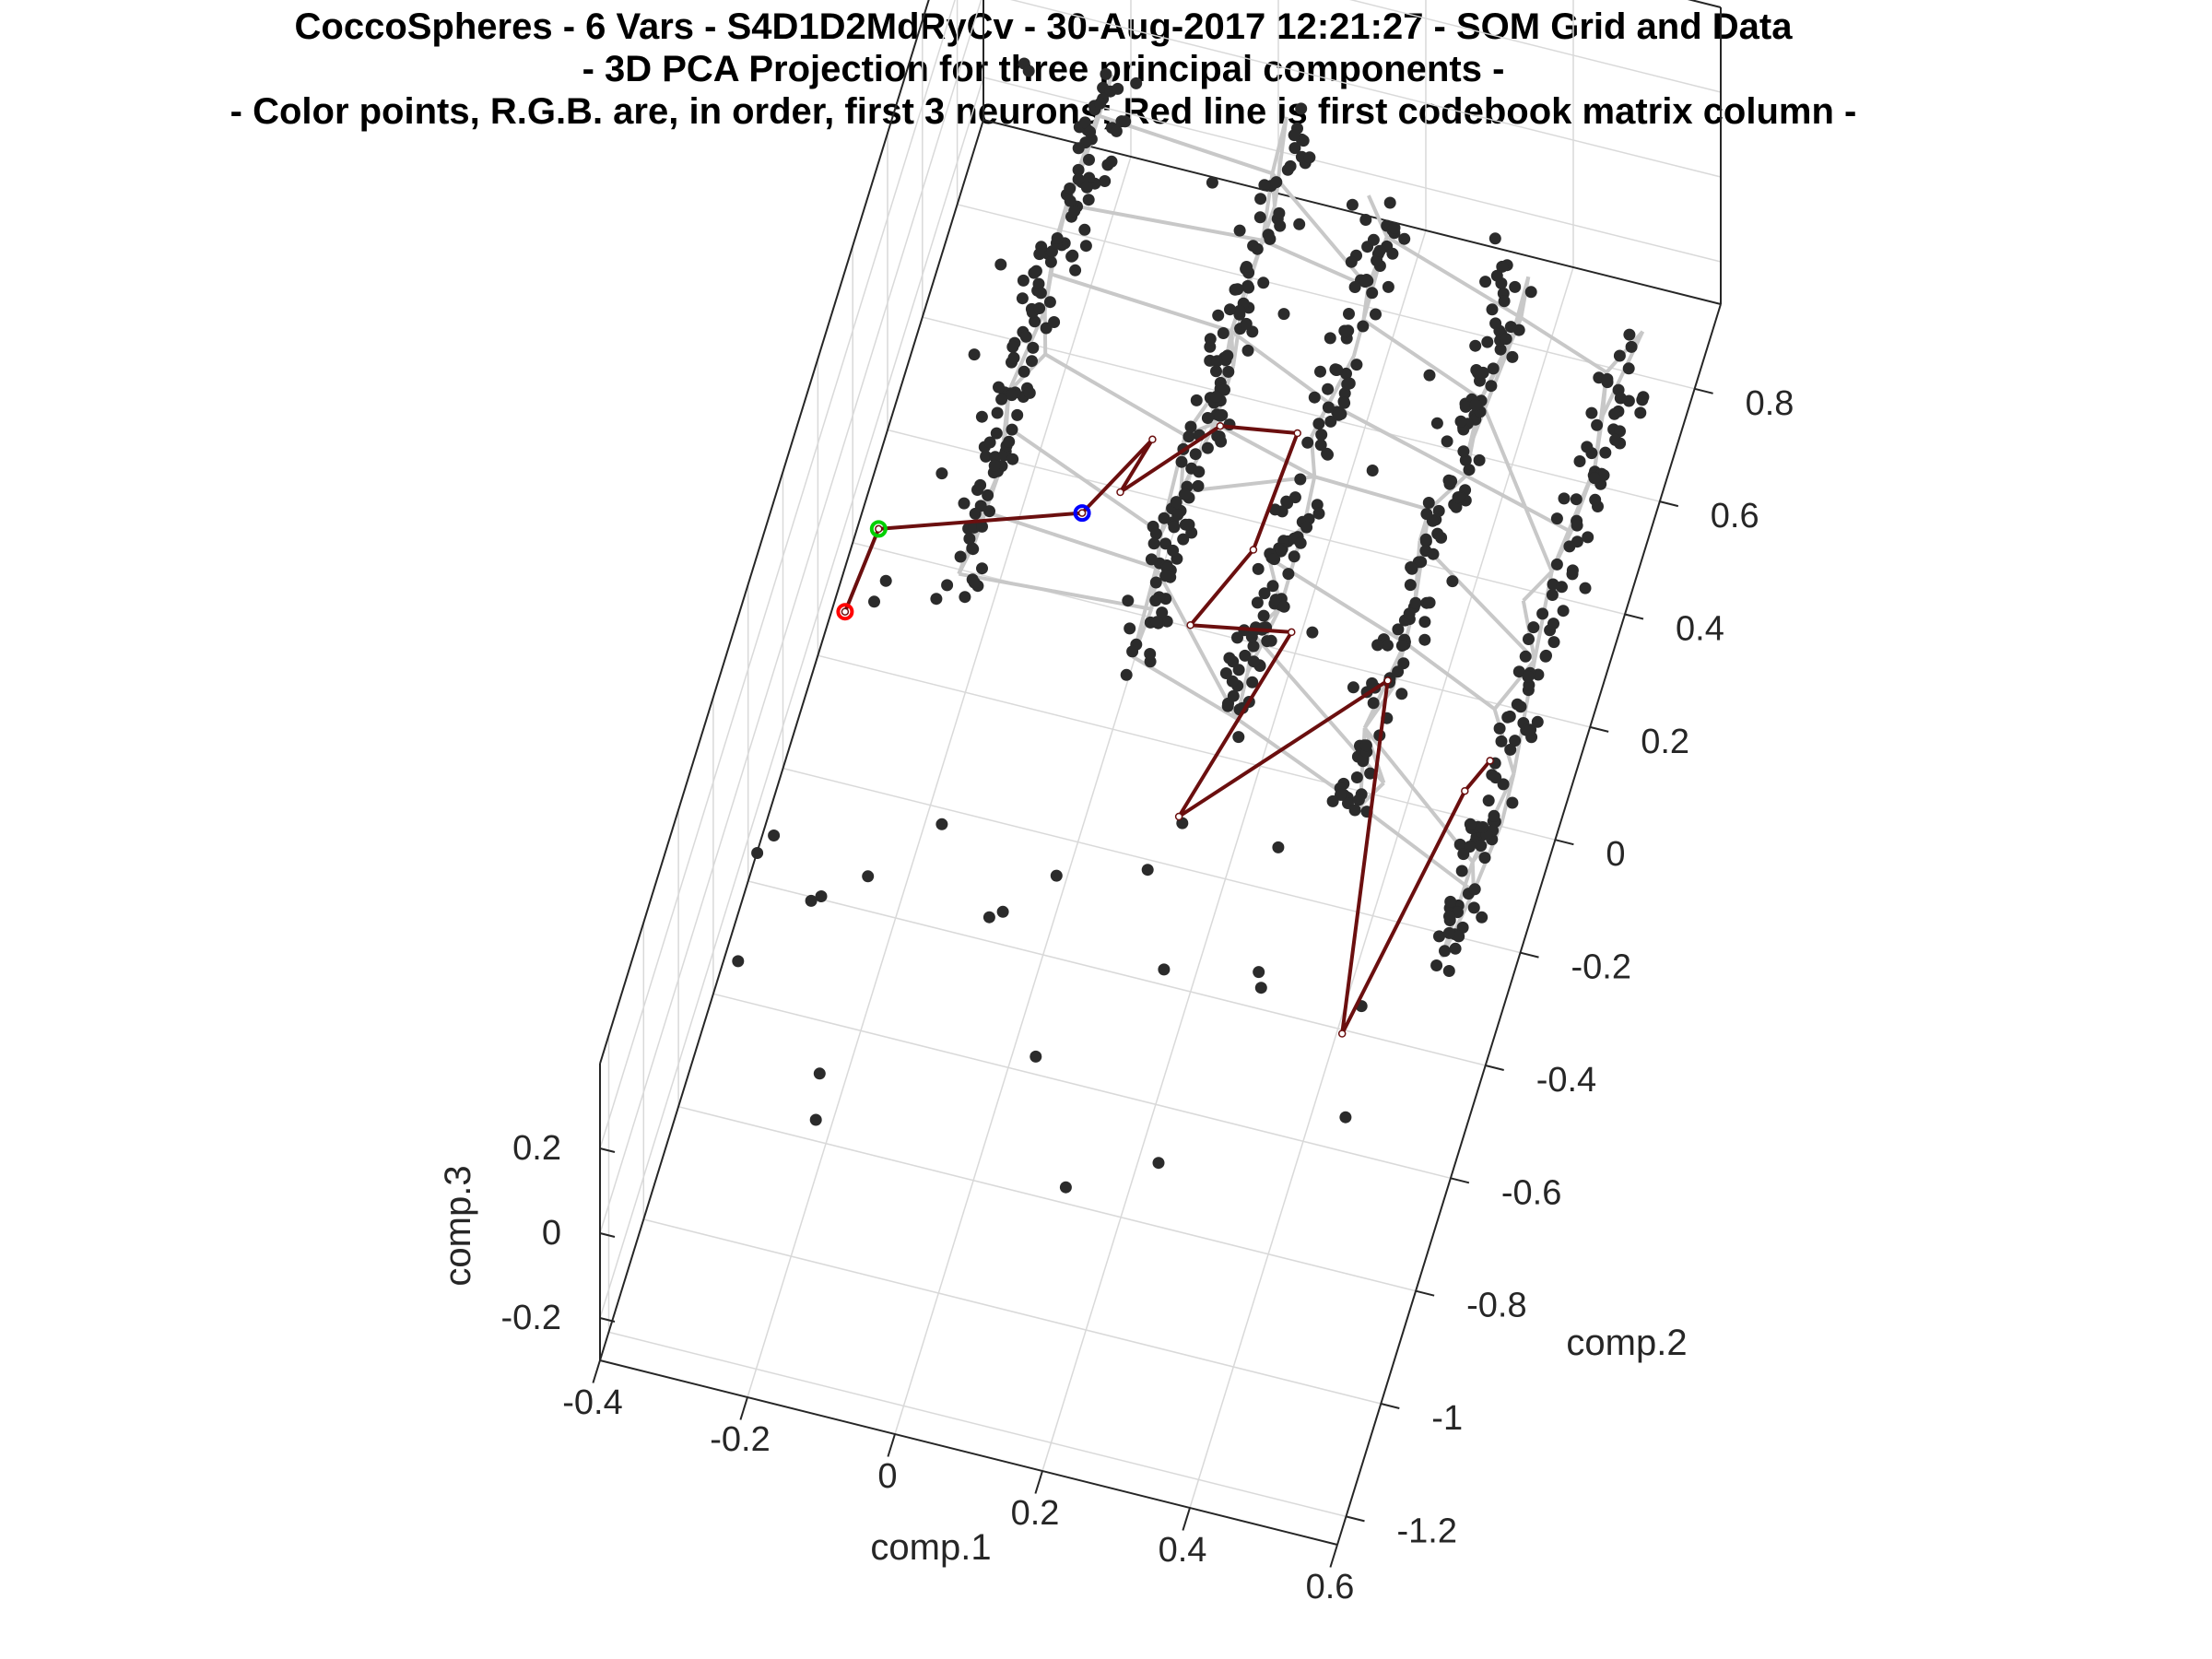 The width and height of the screenshot is (2212, 1659). Describe the element at coordinates (551, 1233) in the screenshot. I see `z-tick-label: 0` at that location.